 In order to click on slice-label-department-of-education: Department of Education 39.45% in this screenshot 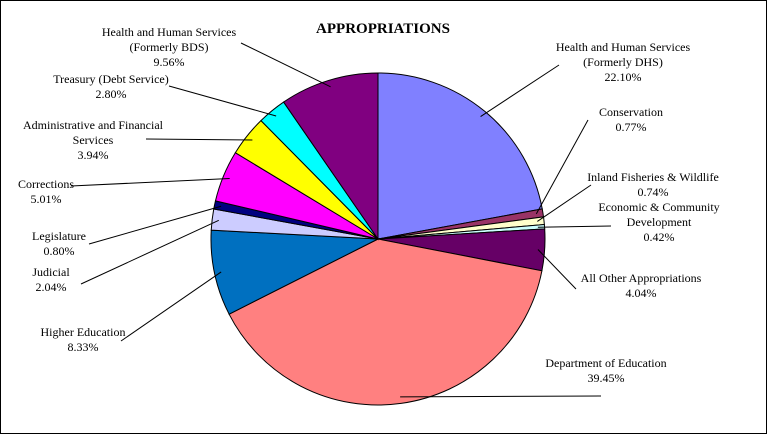, I will do `click(605, 370)`.